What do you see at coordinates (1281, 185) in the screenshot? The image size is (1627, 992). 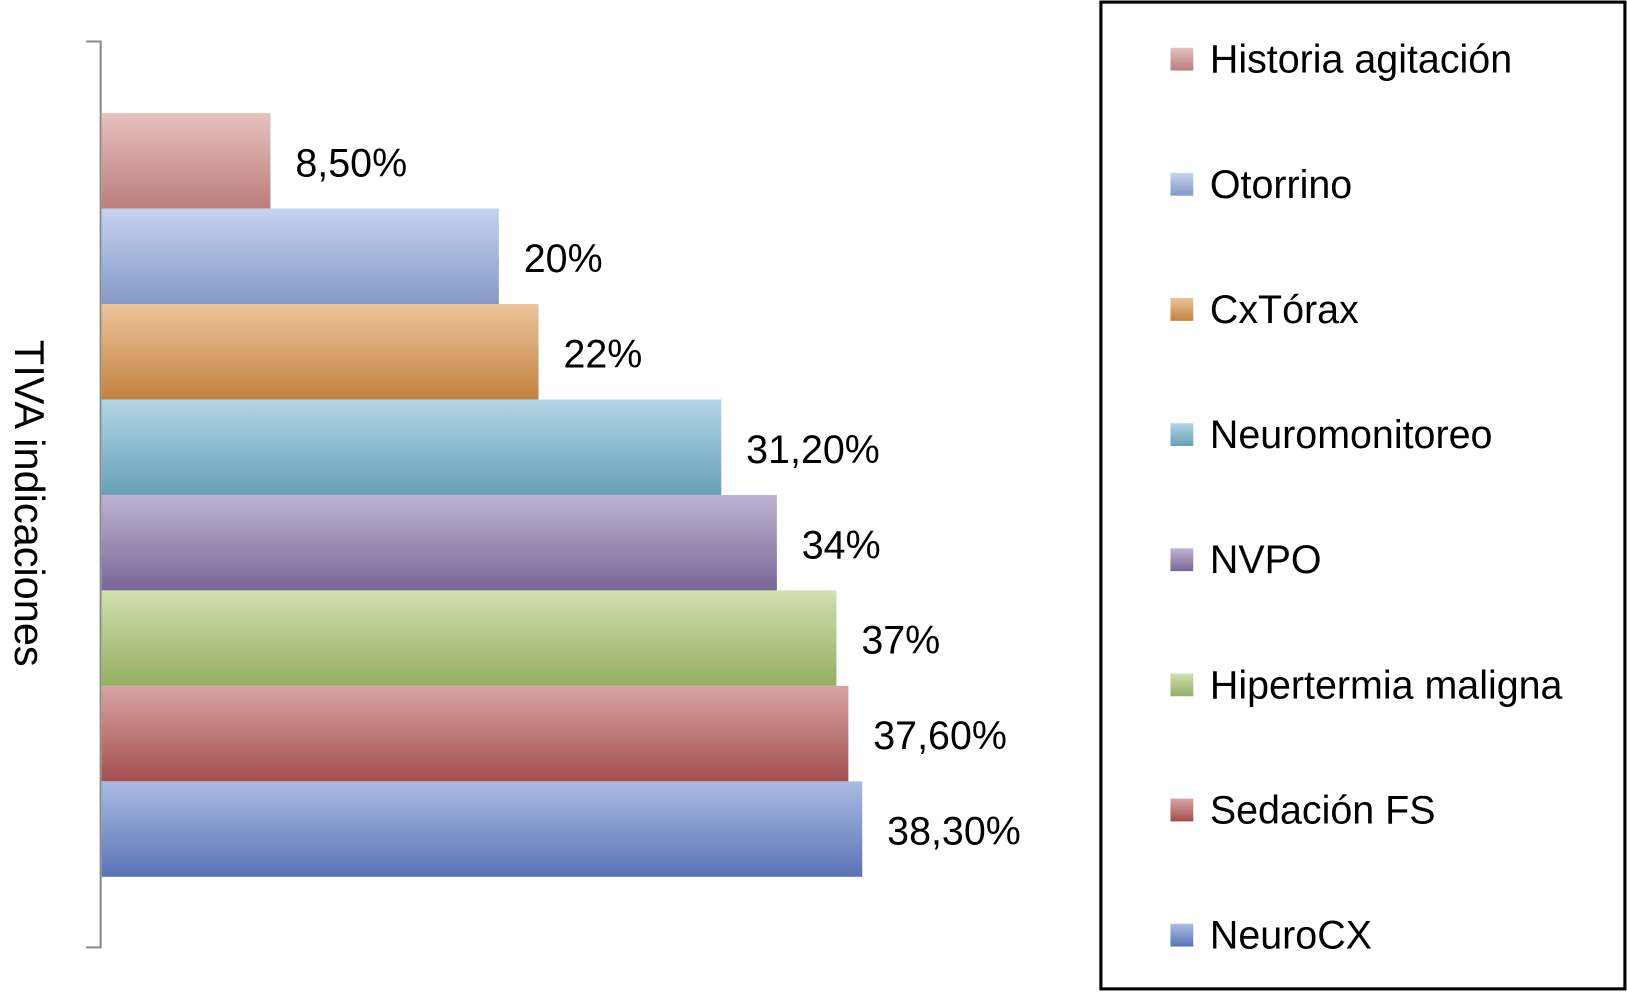 I see `legend-label: Otorrino` at bounding box center [1281, 185].